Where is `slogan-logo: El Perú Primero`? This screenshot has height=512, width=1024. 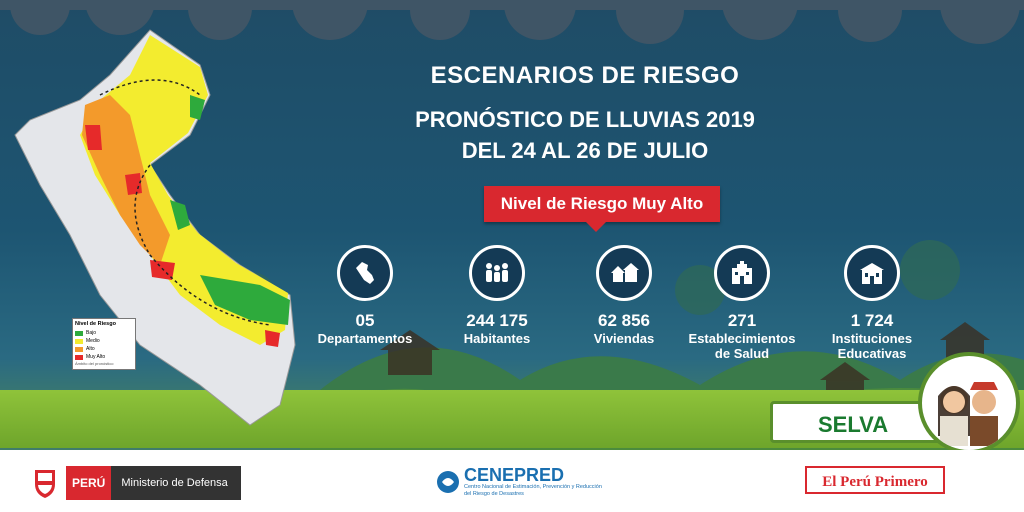 slogan-logo: El Perú Primero is located at coordinates (875, 480).